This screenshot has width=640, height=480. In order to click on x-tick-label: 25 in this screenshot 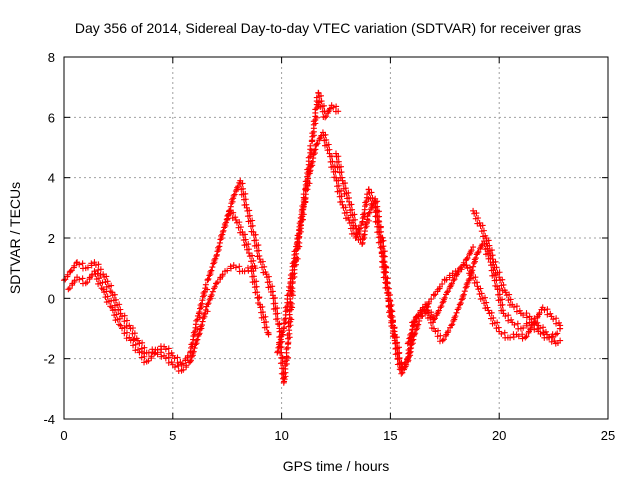, I will do `click(608, 435)`.